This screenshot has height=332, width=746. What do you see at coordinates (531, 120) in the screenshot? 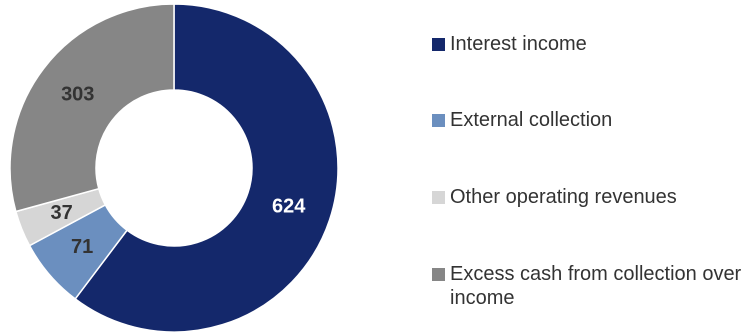
I see `legend-label: External collection` at bounding box center [531, 120].